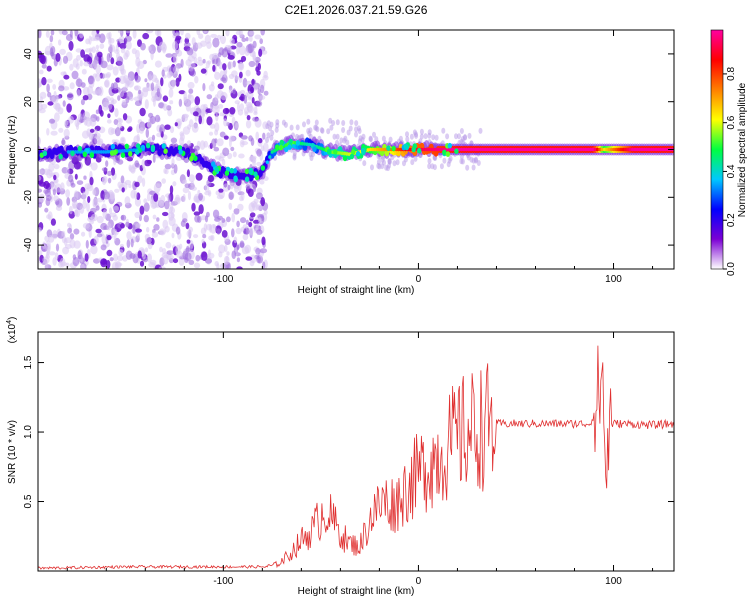 The width and height of the screenshot is (750, 600). I want to click on y-tick-label: 40, so click(28, 54).